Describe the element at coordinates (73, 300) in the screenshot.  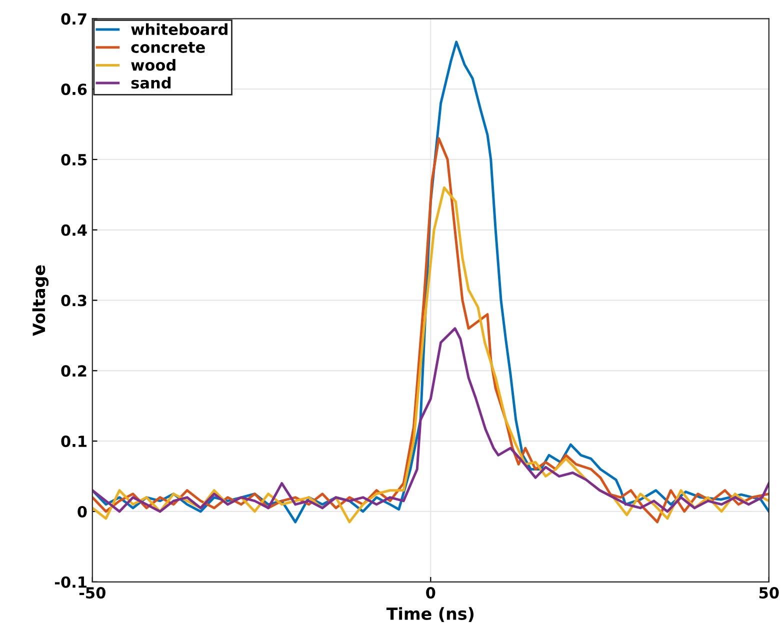
I see `y-tick-label: 0.3` at that location.